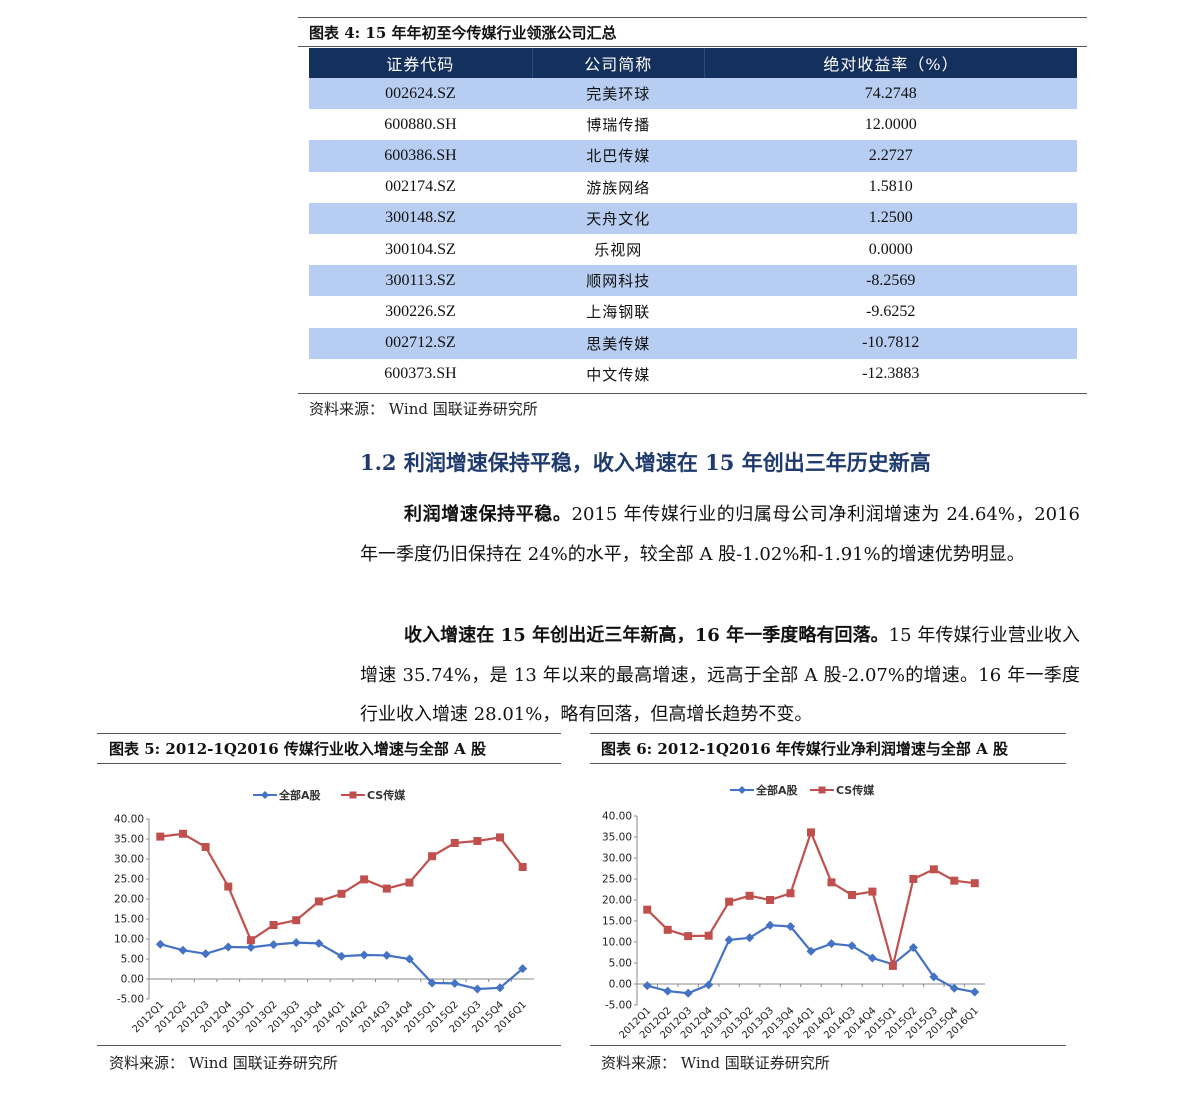 This screenshot has height=1094, width=1191. What do you see at coordinates (692, 17) in the screenshot?
I see `table4-top-rule` at bounding box center [692, 17].